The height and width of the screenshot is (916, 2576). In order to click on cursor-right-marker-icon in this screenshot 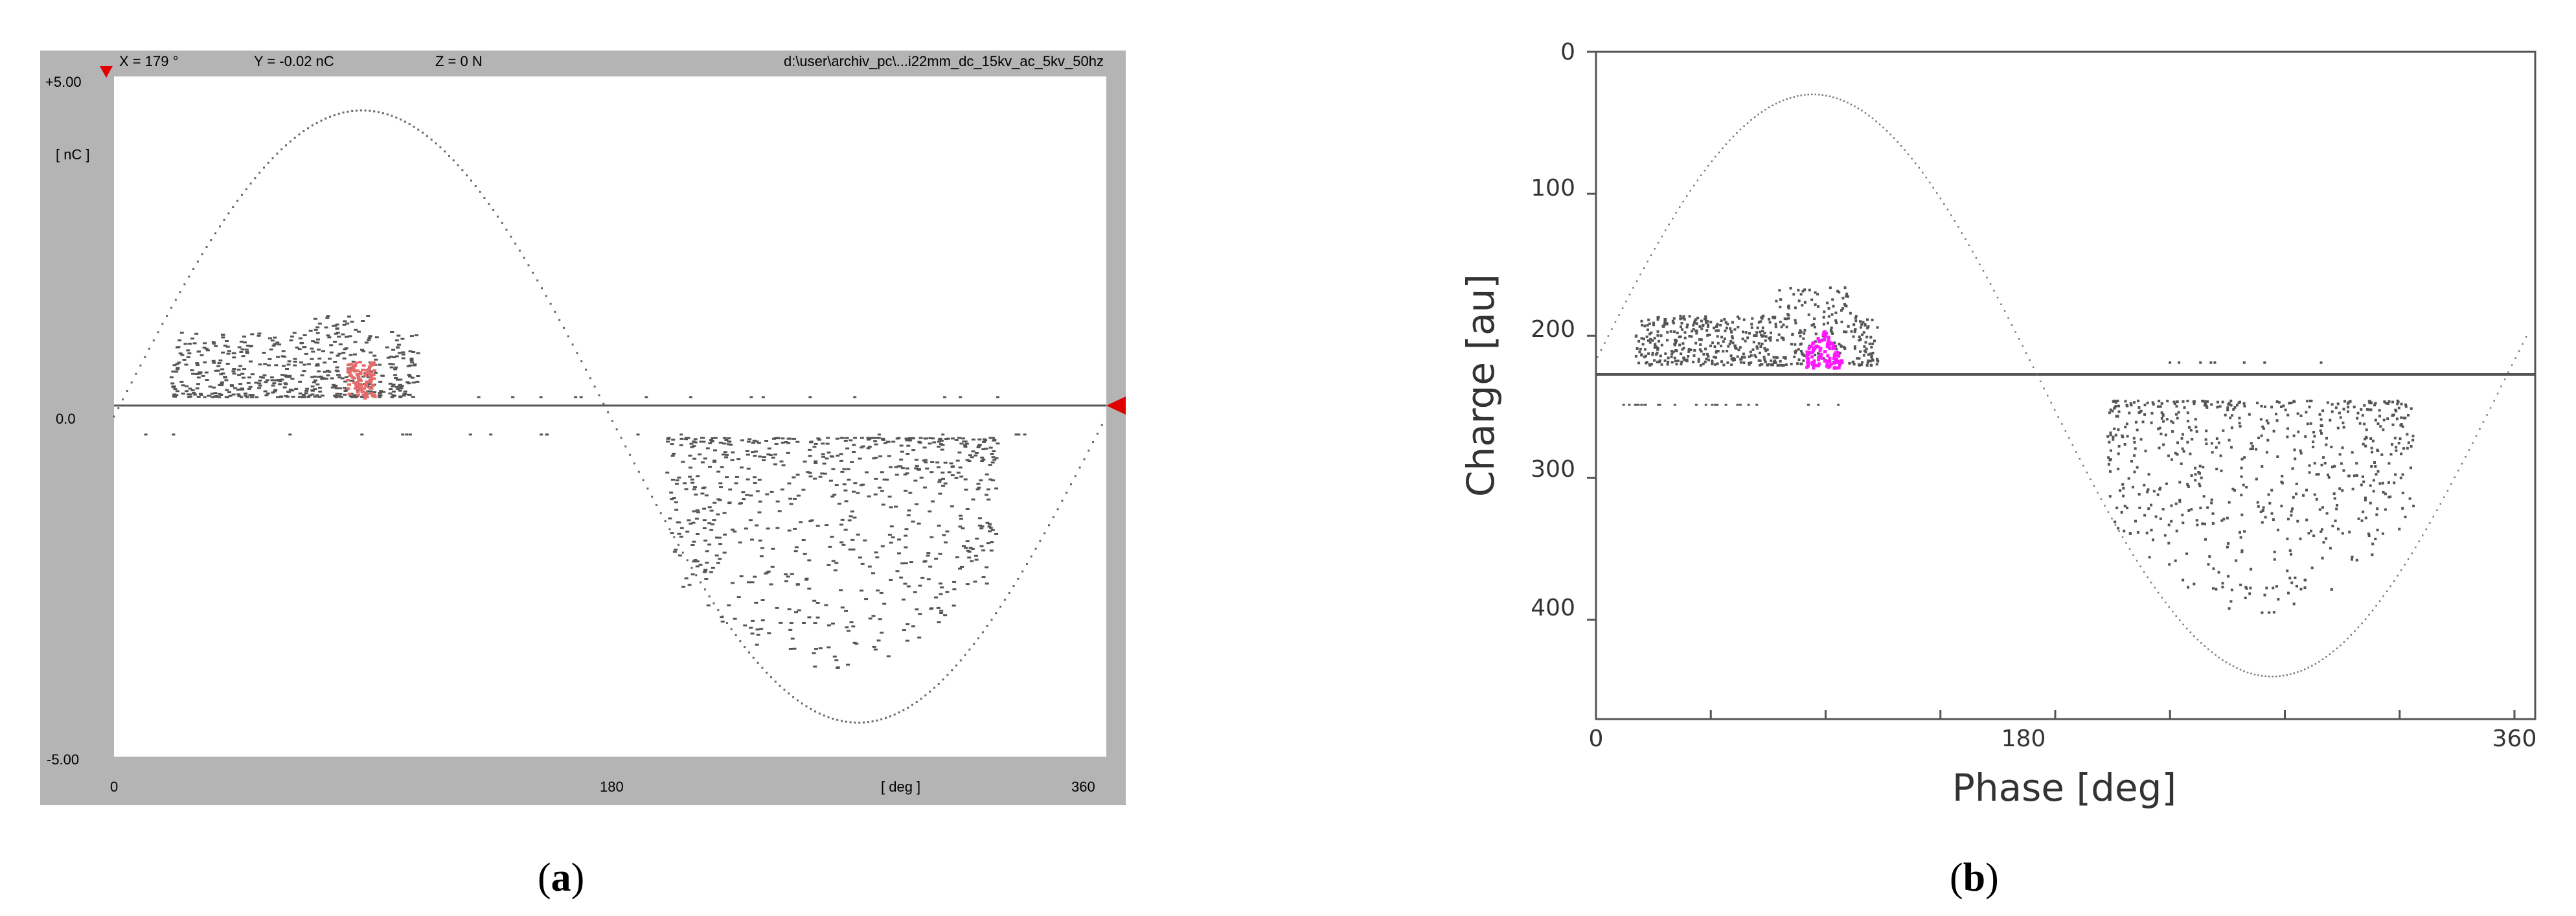, I will do `click(1116, 406)`.